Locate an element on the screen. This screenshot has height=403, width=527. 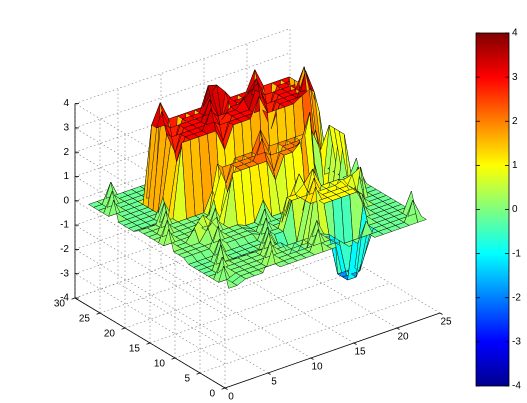
z-tick-label: 2 is located at coordinates (66, 152).